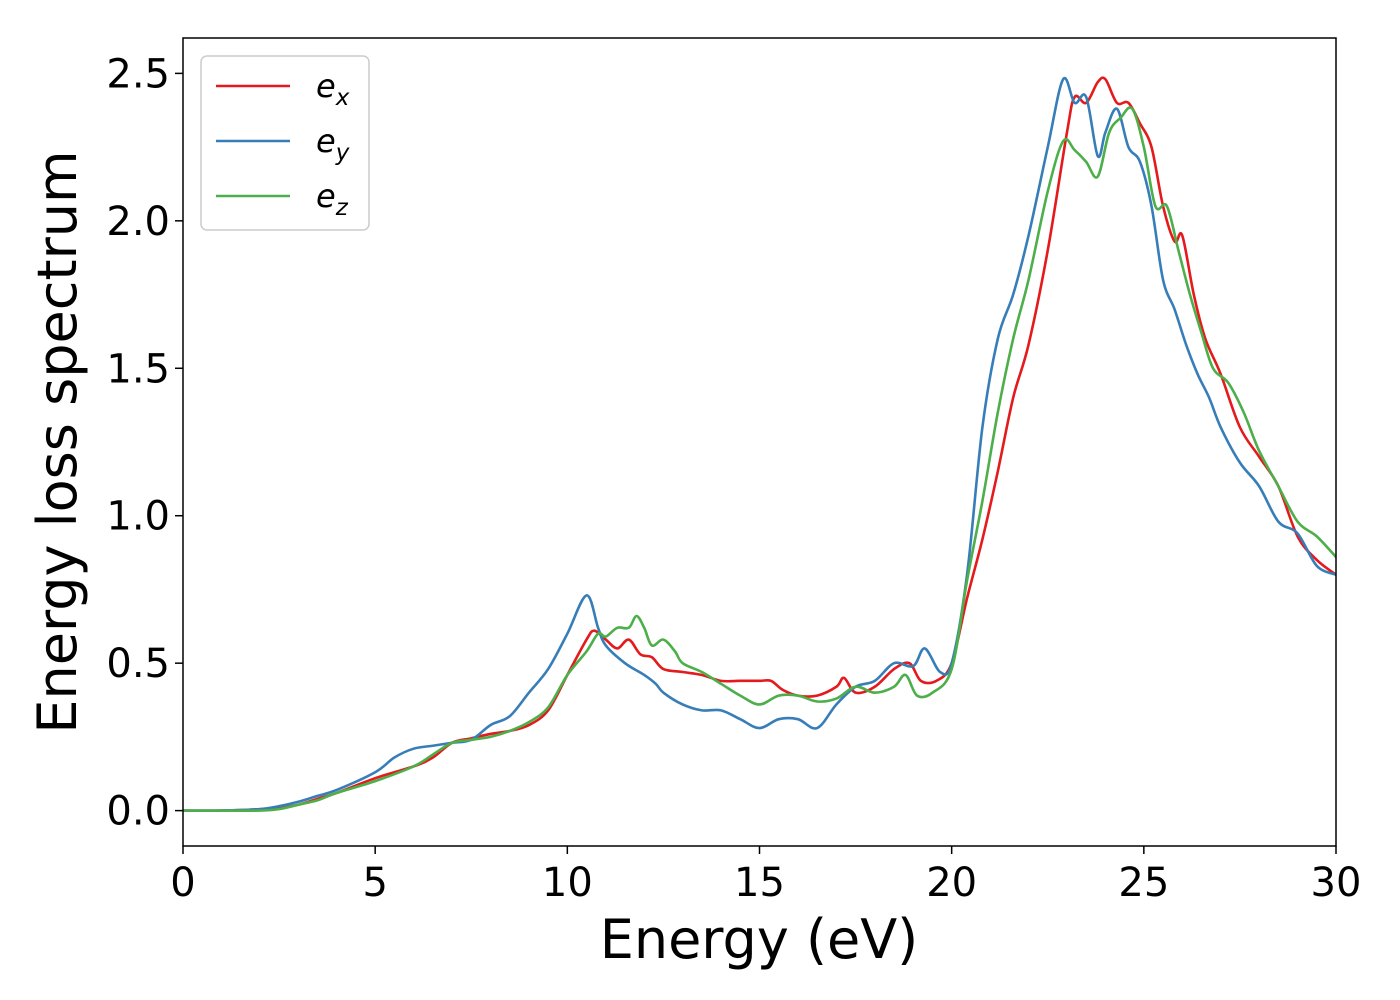 The height and width of the screenshot is (1000, 1400). I want to click on x-tick-label: 15, so click(759, 883).